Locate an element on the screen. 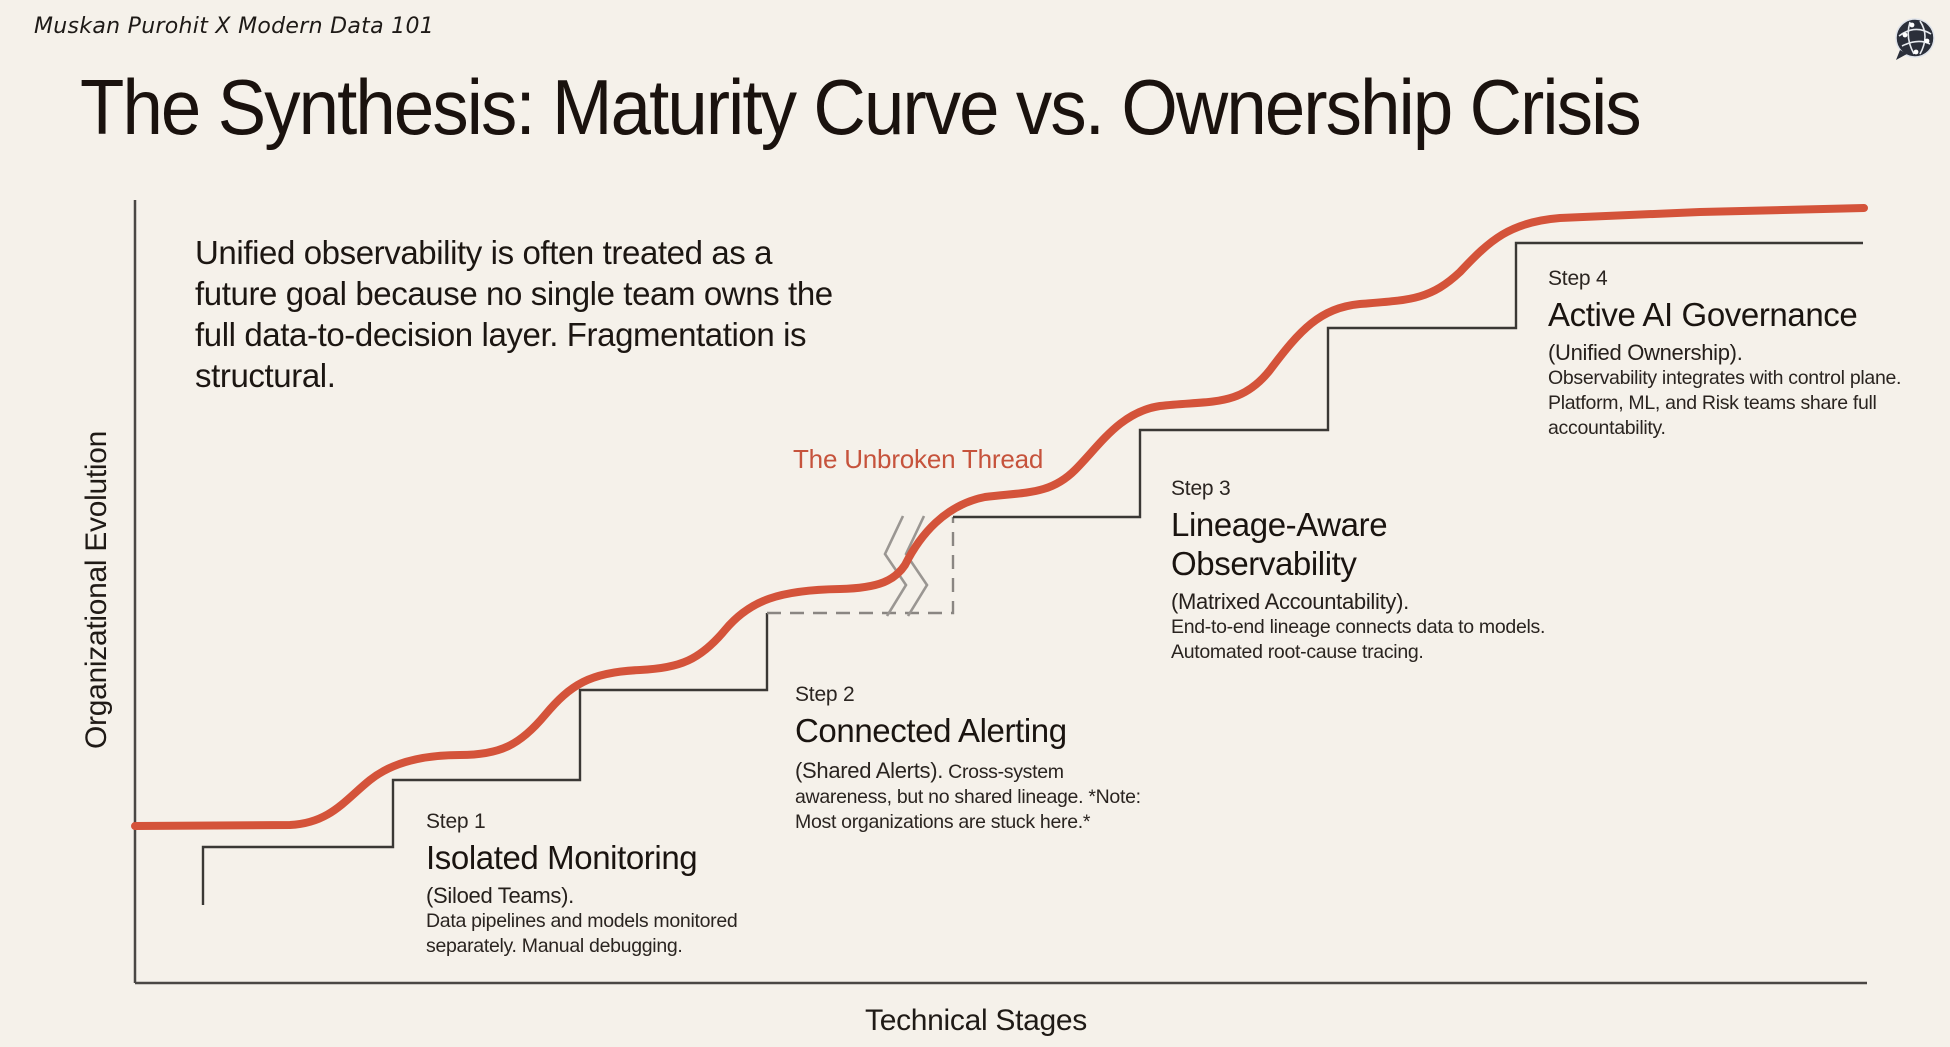  staircase-dashed-gap is located at coordinates (861, 566).